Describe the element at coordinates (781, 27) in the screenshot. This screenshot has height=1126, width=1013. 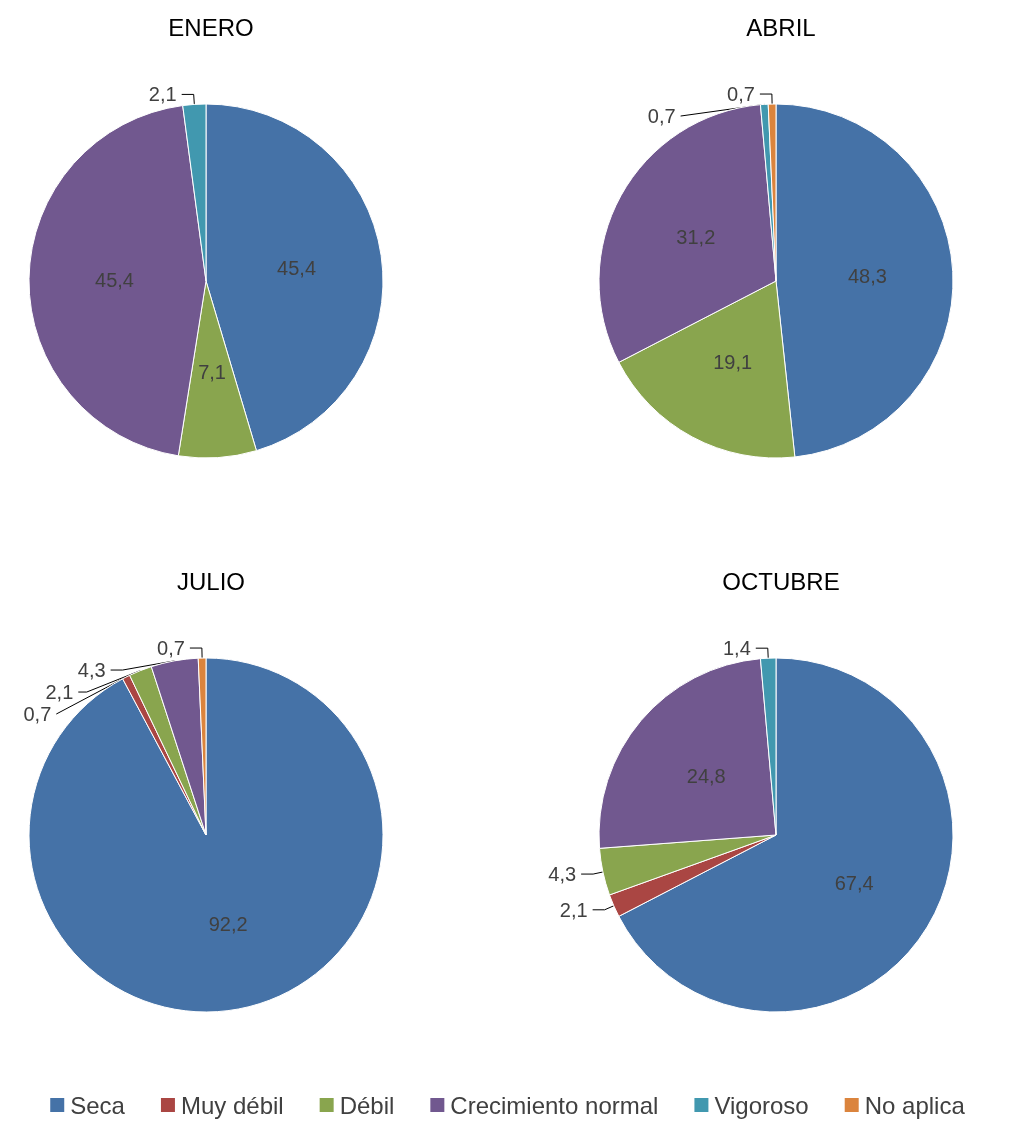
I see `chart-title: ABRIL` at that location.